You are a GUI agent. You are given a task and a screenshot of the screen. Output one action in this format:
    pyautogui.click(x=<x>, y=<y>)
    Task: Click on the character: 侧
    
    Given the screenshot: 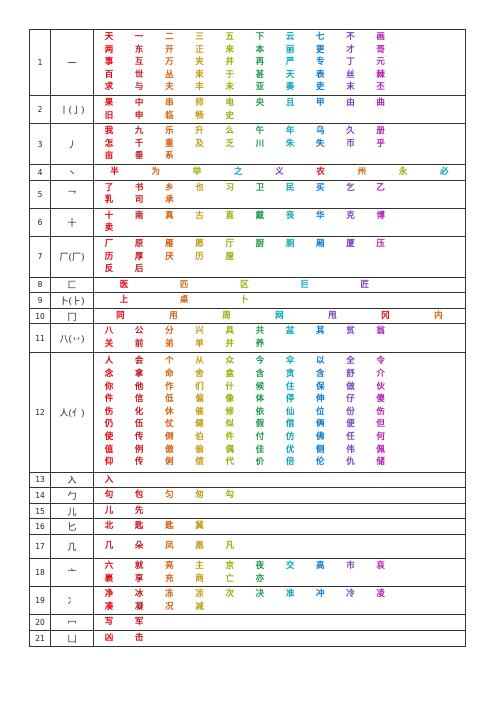 What is the action you would take?
    pyautogui.click(x=320, y=449)
    